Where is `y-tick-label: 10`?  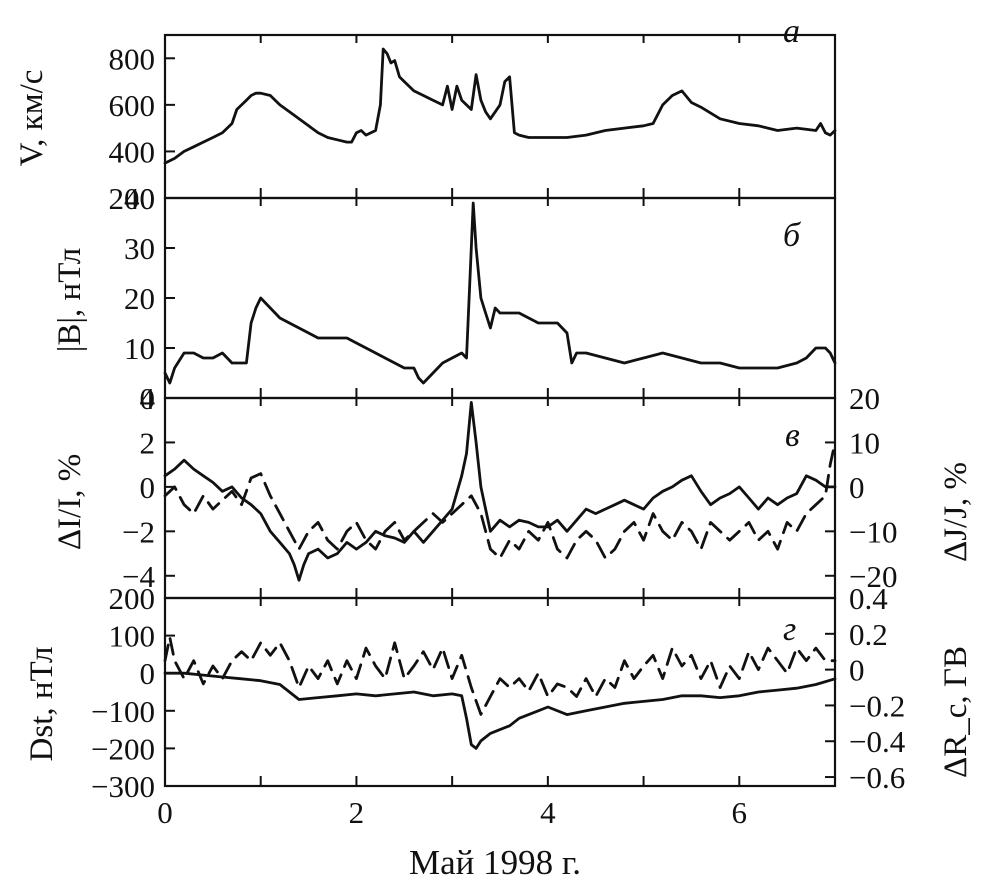
y-tick-label: 10 is located at coordinates (139, 348).